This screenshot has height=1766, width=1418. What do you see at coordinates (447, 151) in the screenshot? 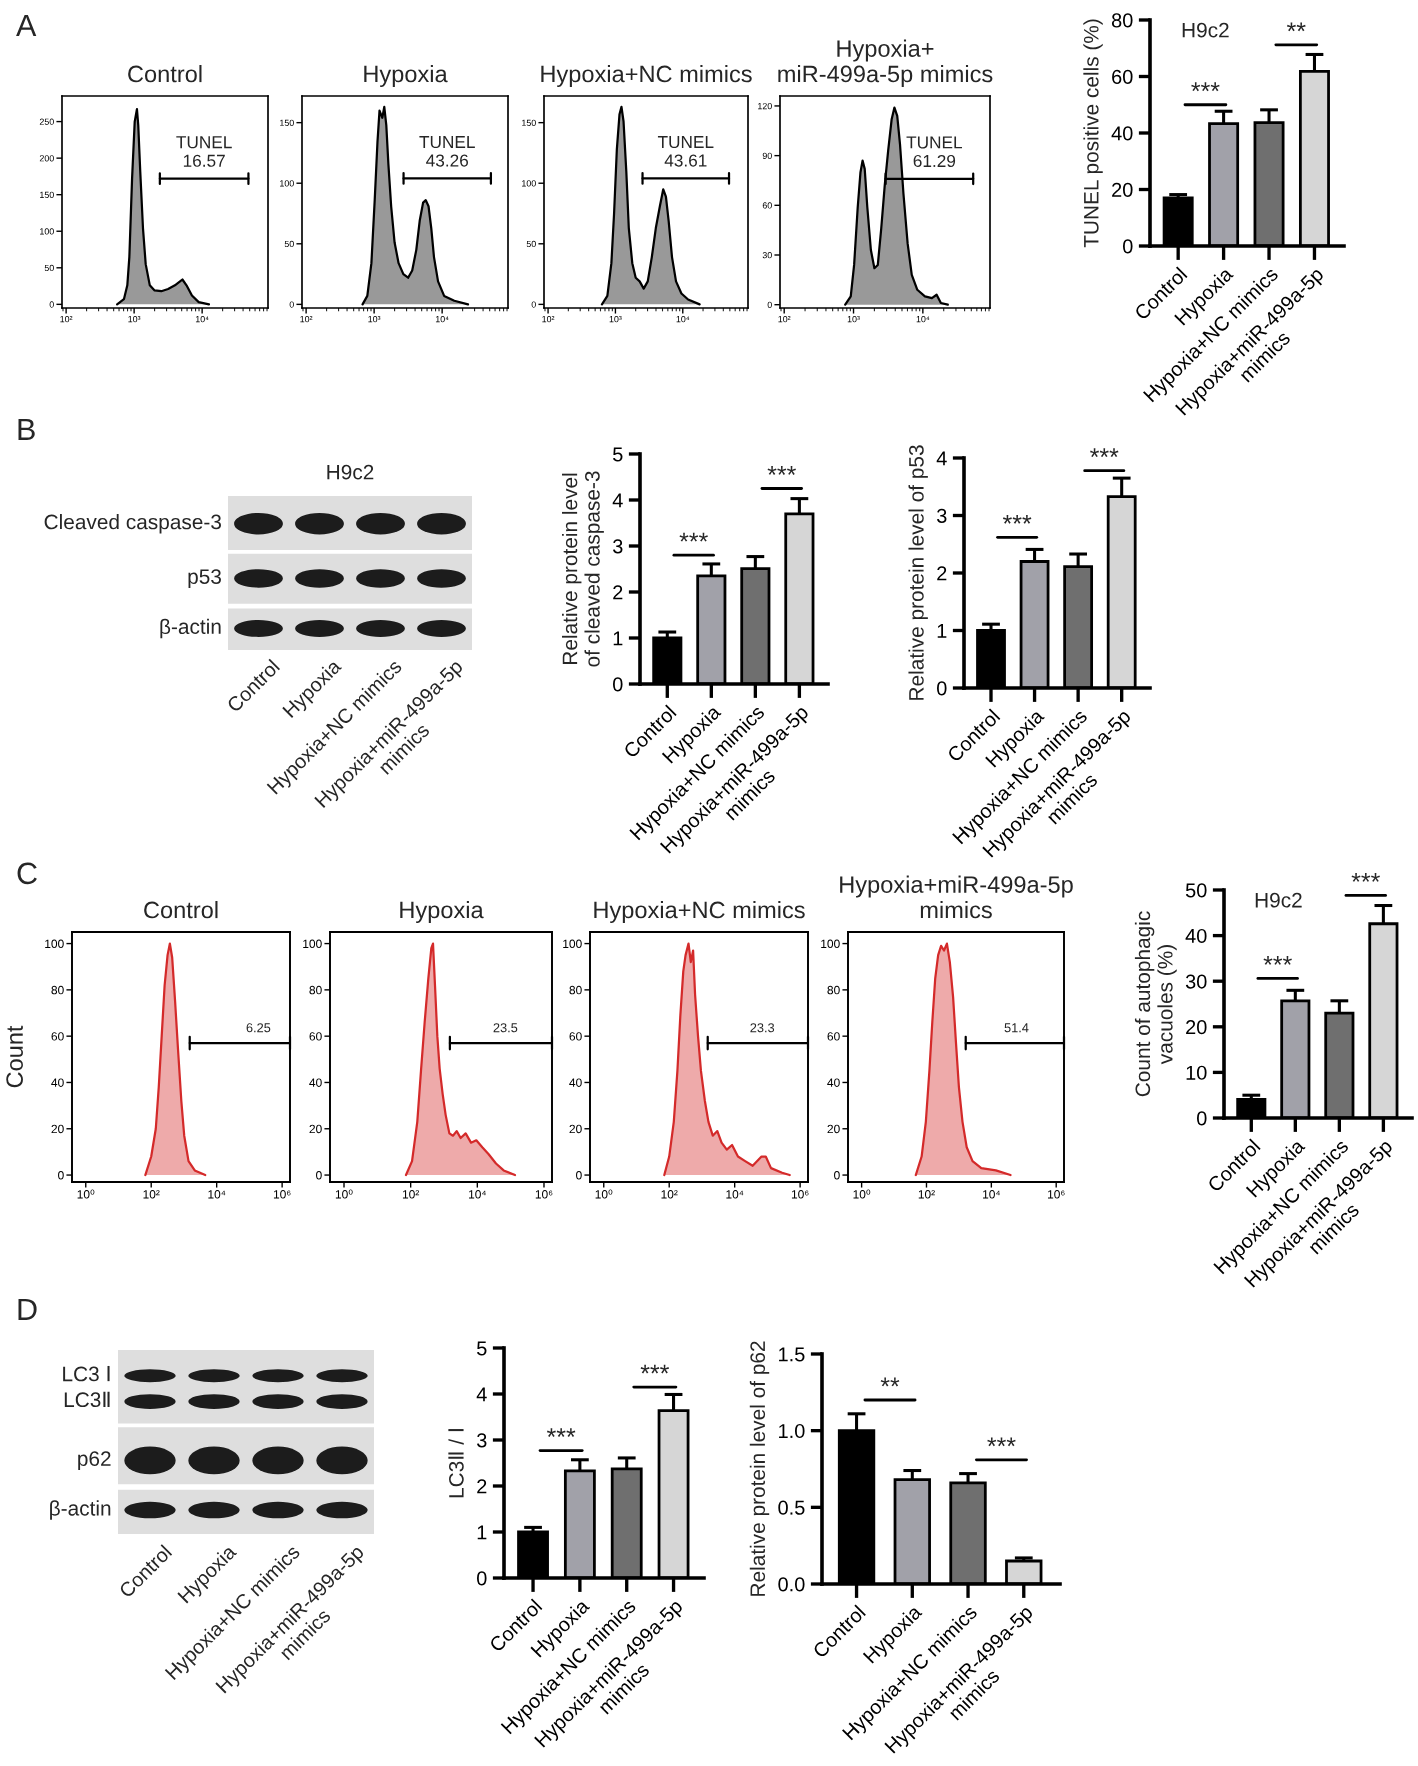
I see `ref-line-label: TUNEL 43.26` at bounding box center [447, 151].